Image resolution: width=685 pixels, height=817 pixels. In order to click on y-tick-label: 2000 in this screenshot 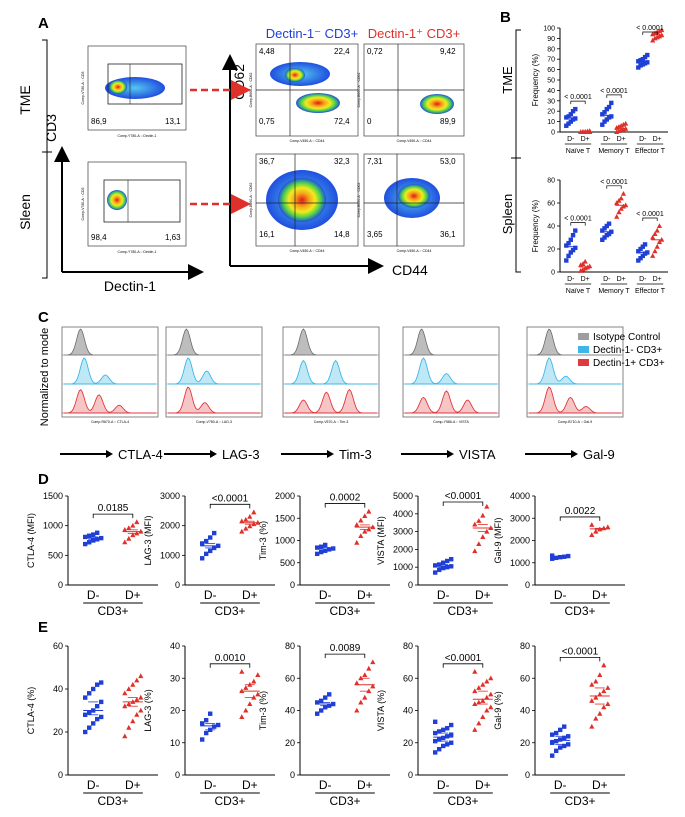, I will do `click(285, 496)`.